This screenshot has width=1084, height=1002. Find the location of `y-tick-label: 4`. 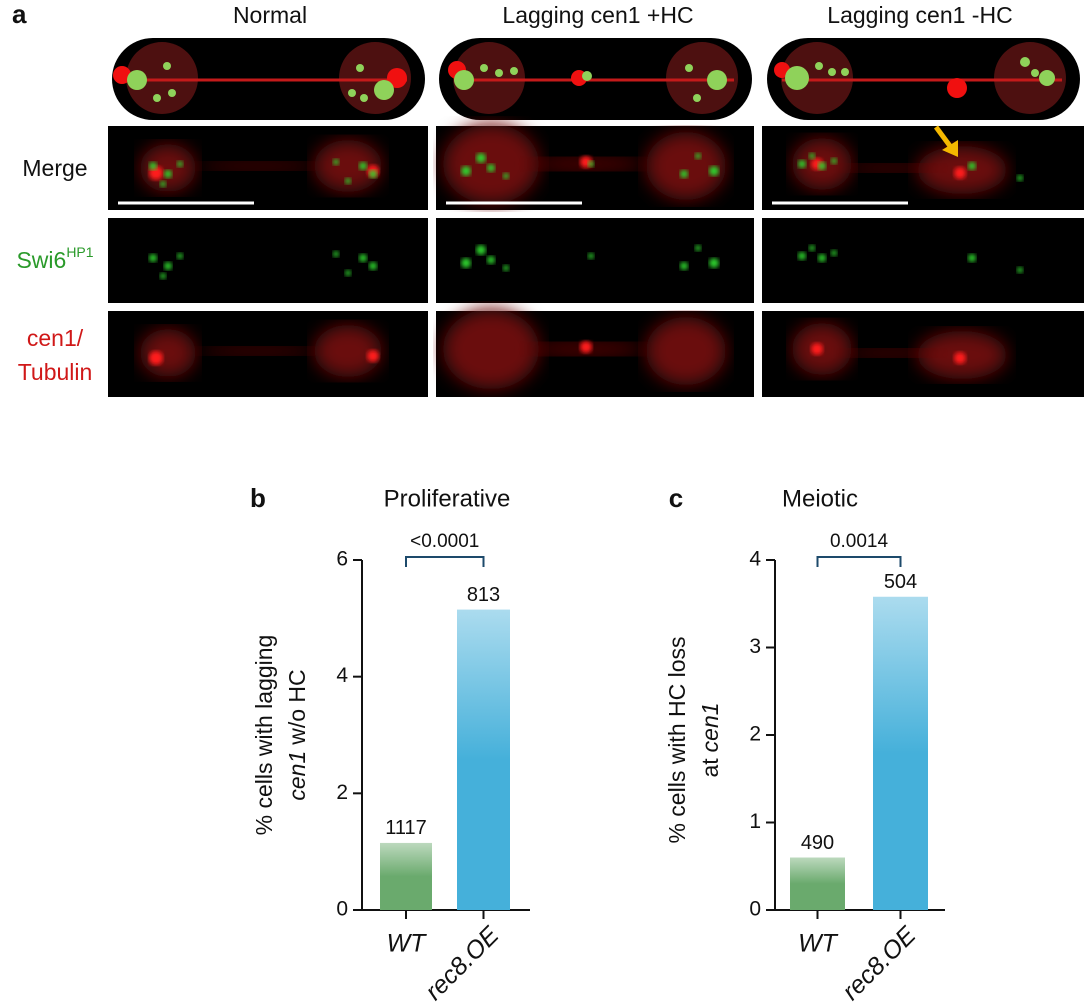

y-tick-label: 4 is located at coordinates (342, 675).